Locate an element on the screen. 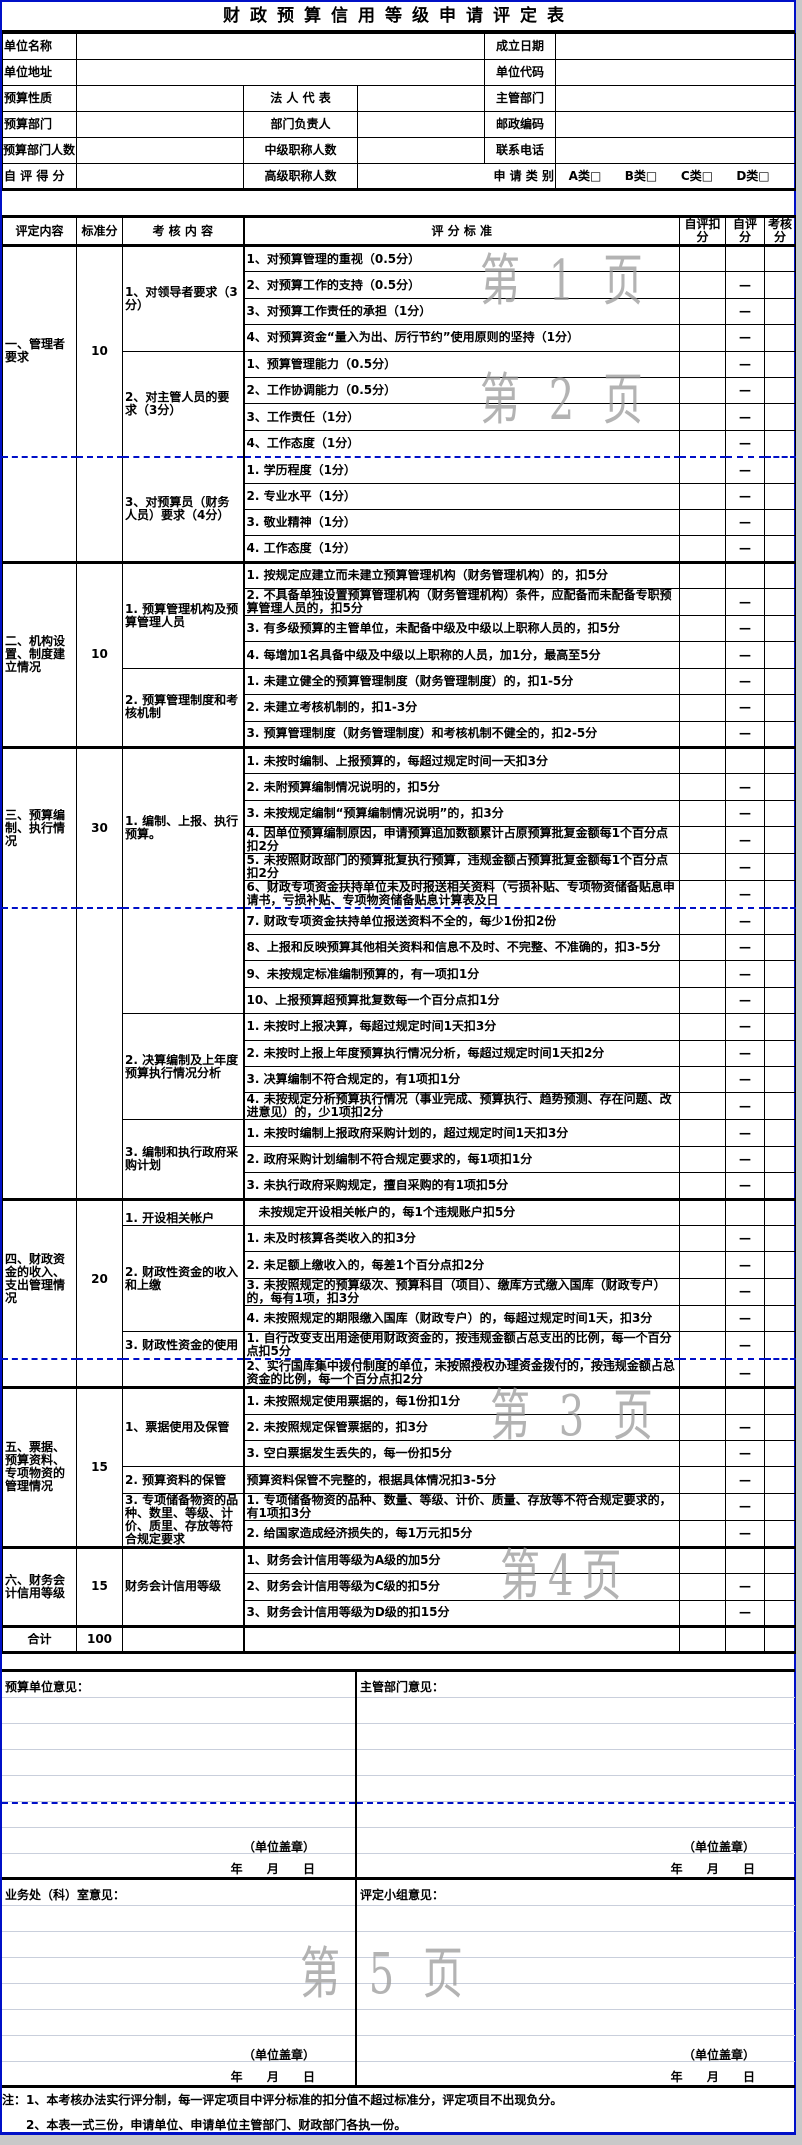  business-office-opinion-box: 业务处（科）室意见： （单位盖章） 年 月 日 is located at coordinates (179, 1981).